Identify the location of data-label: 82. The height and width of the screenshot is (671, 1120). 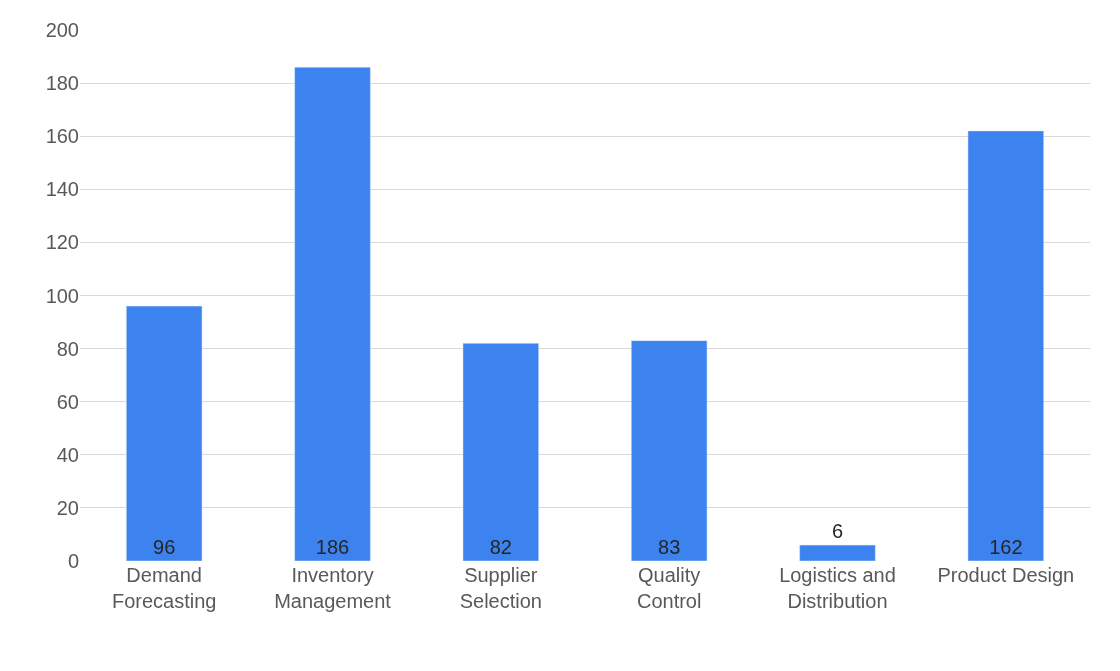
(500, 547).